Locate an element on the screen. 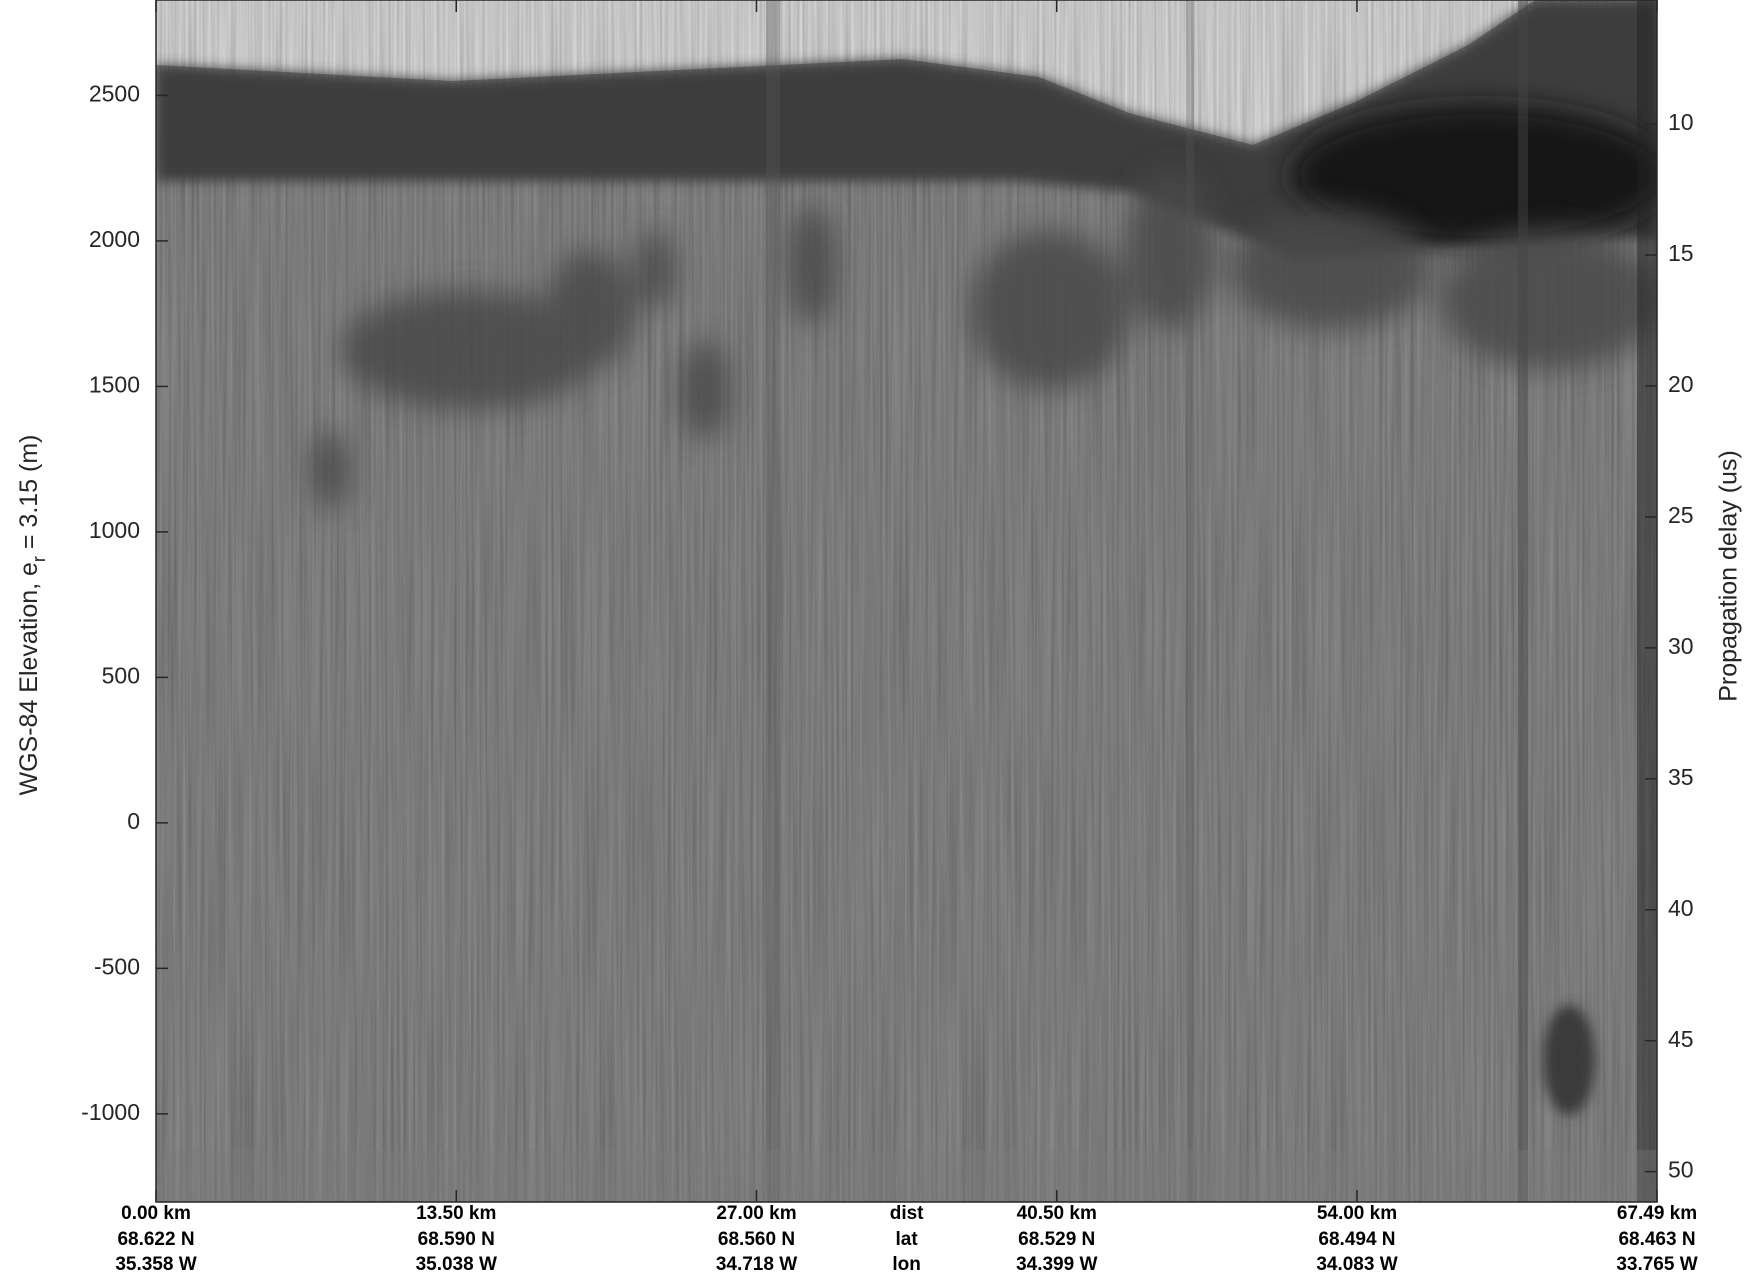 This screenshot has width=1750, height=1275. lat-label: 68.590 N is located at coordinates (456, 1239).